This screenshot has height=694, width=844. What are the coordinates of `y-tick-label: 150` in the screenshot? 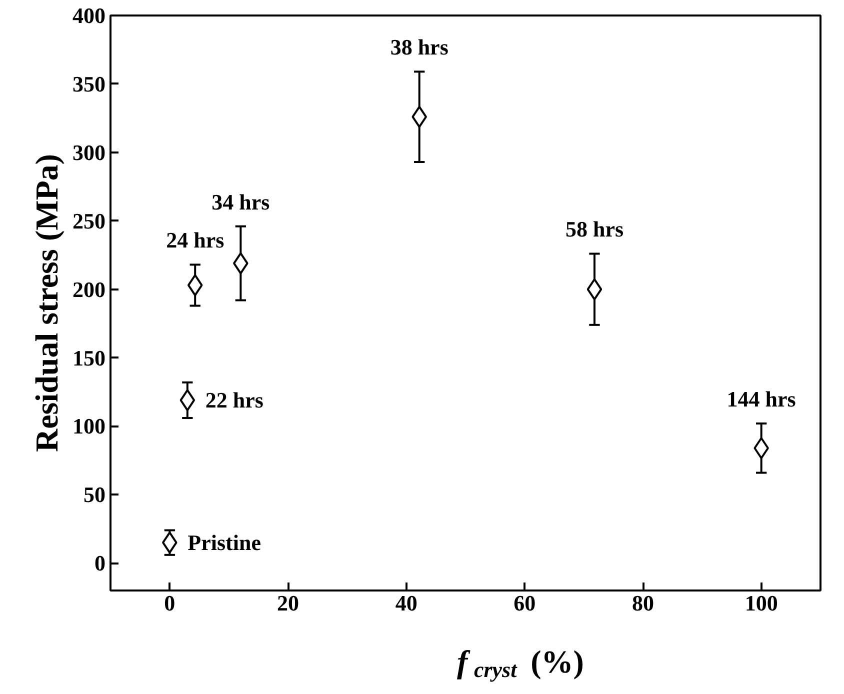 It's located at (89, 357).